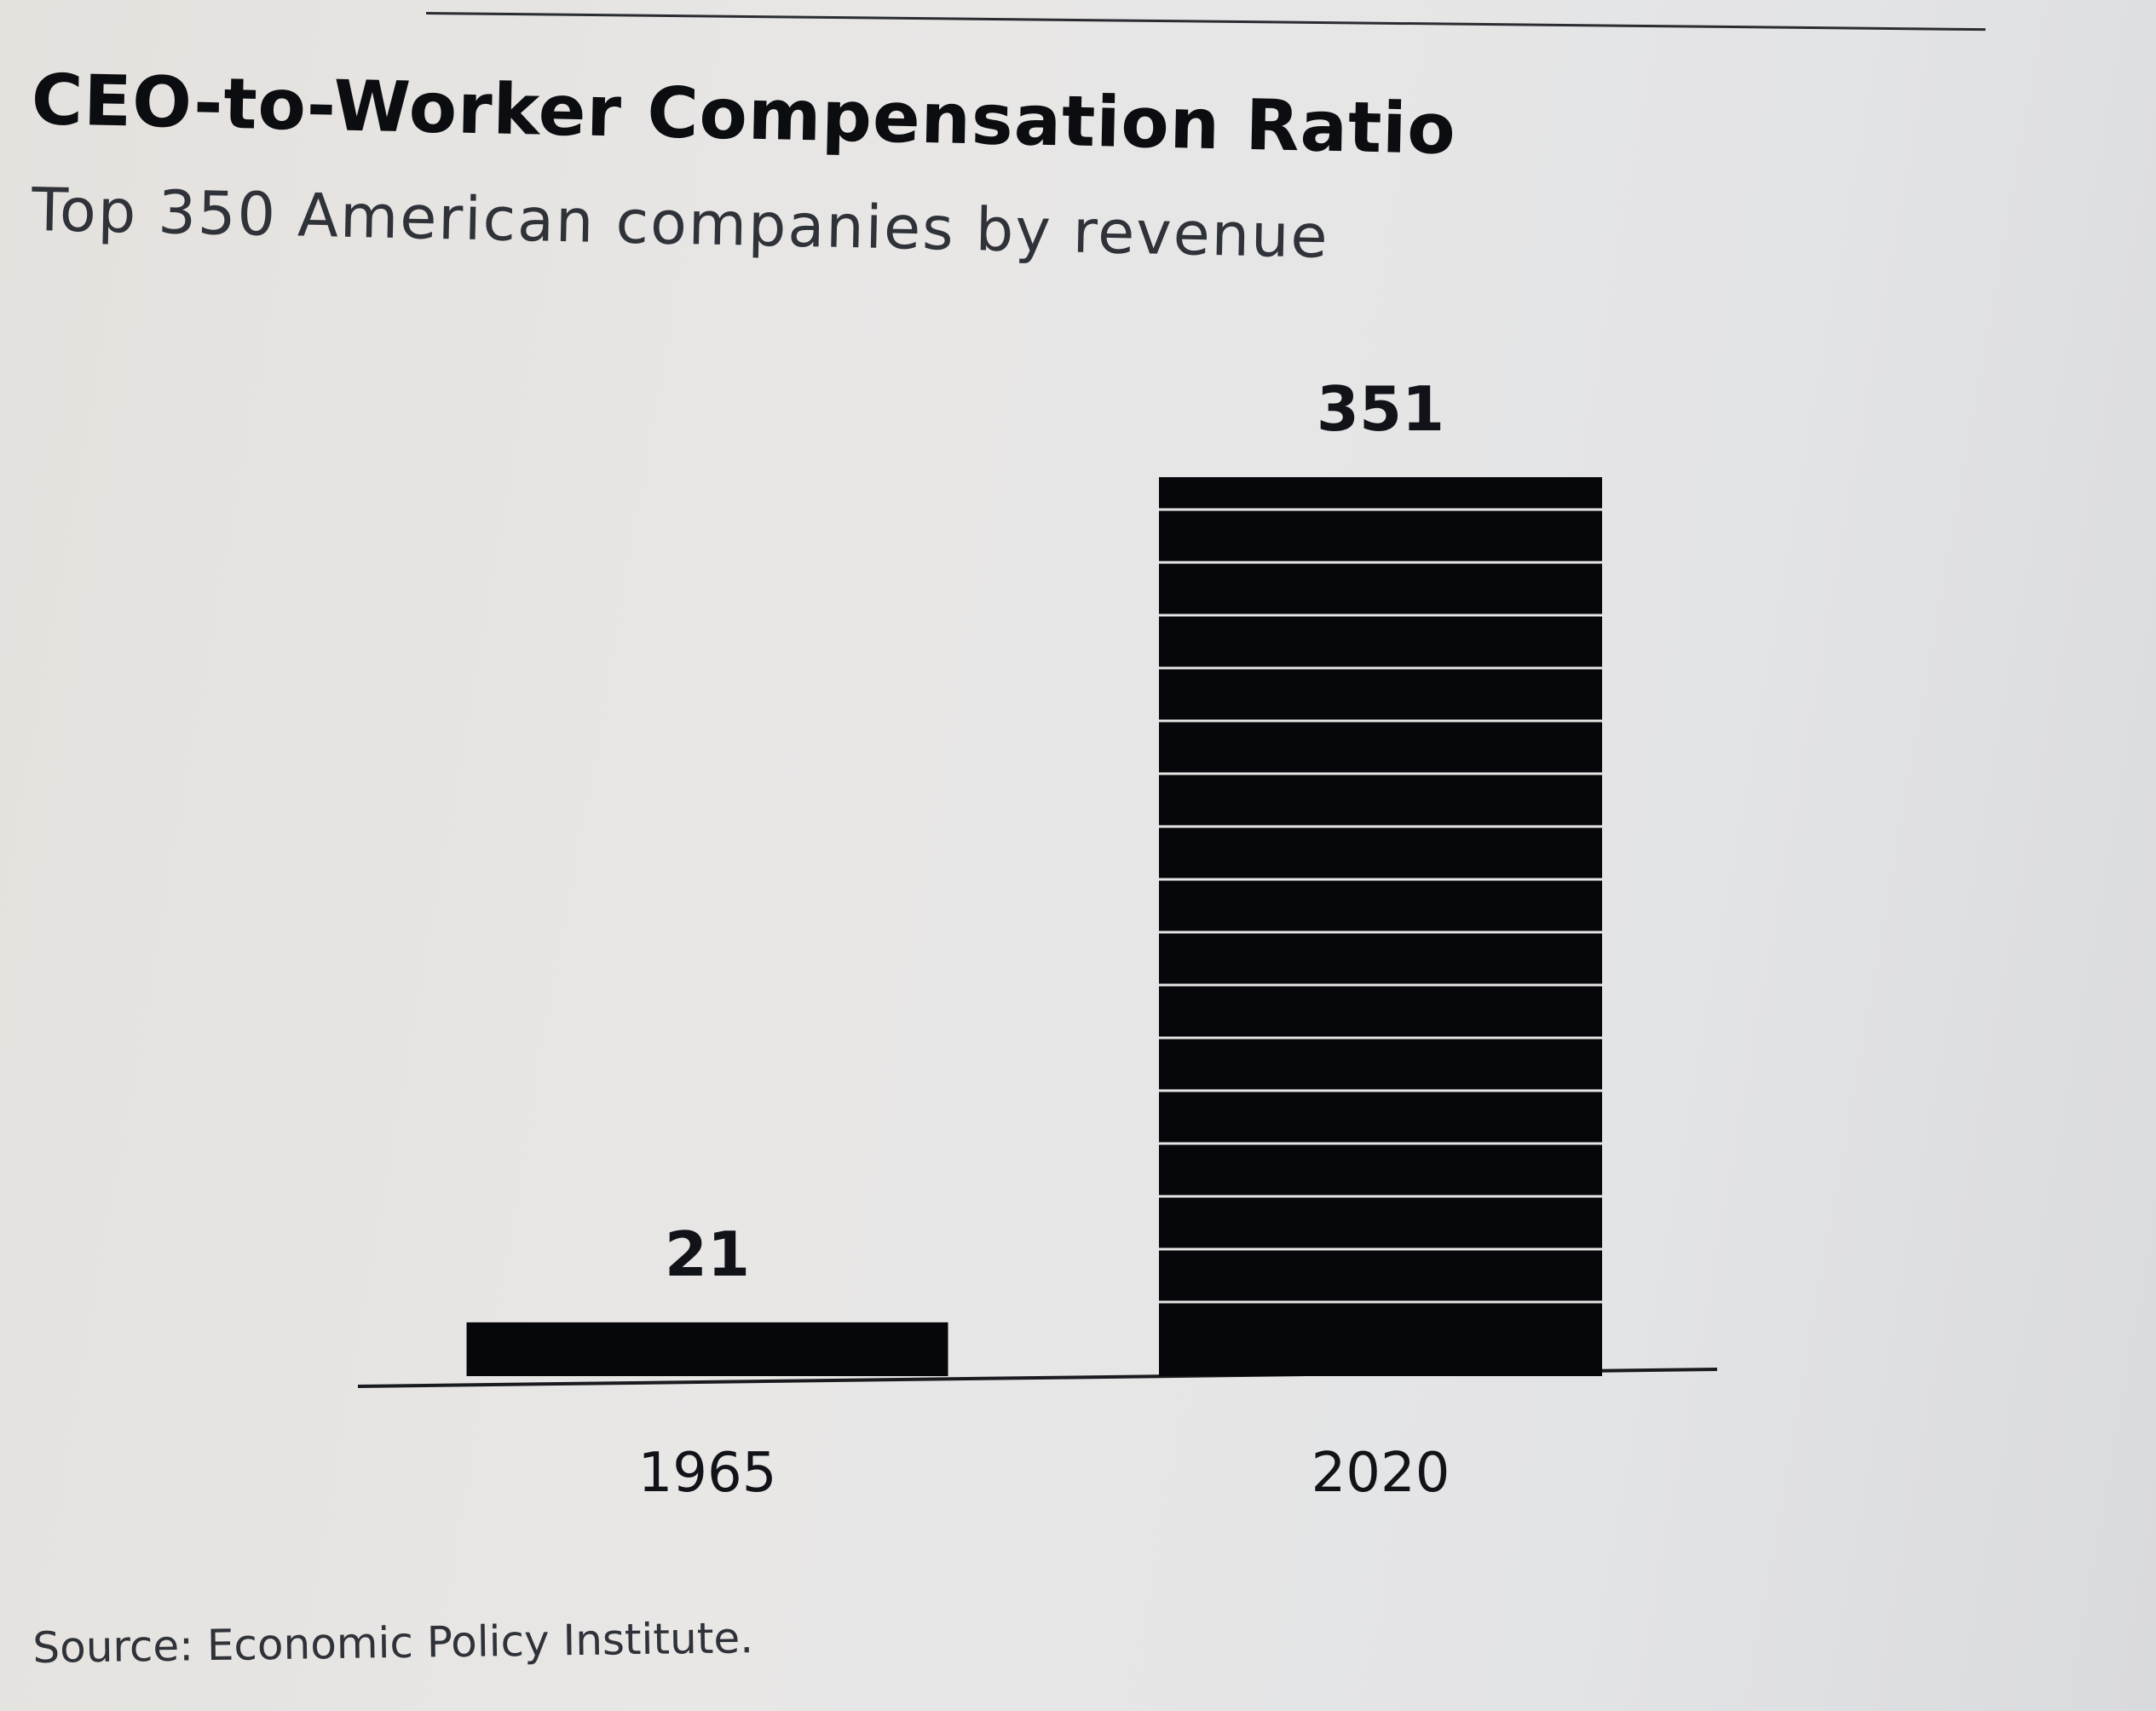 Image resolution: width=2156 pixels, height=1711 pixels. I want to click on x-tick-label-1965: 1965, so click(707, 1473).